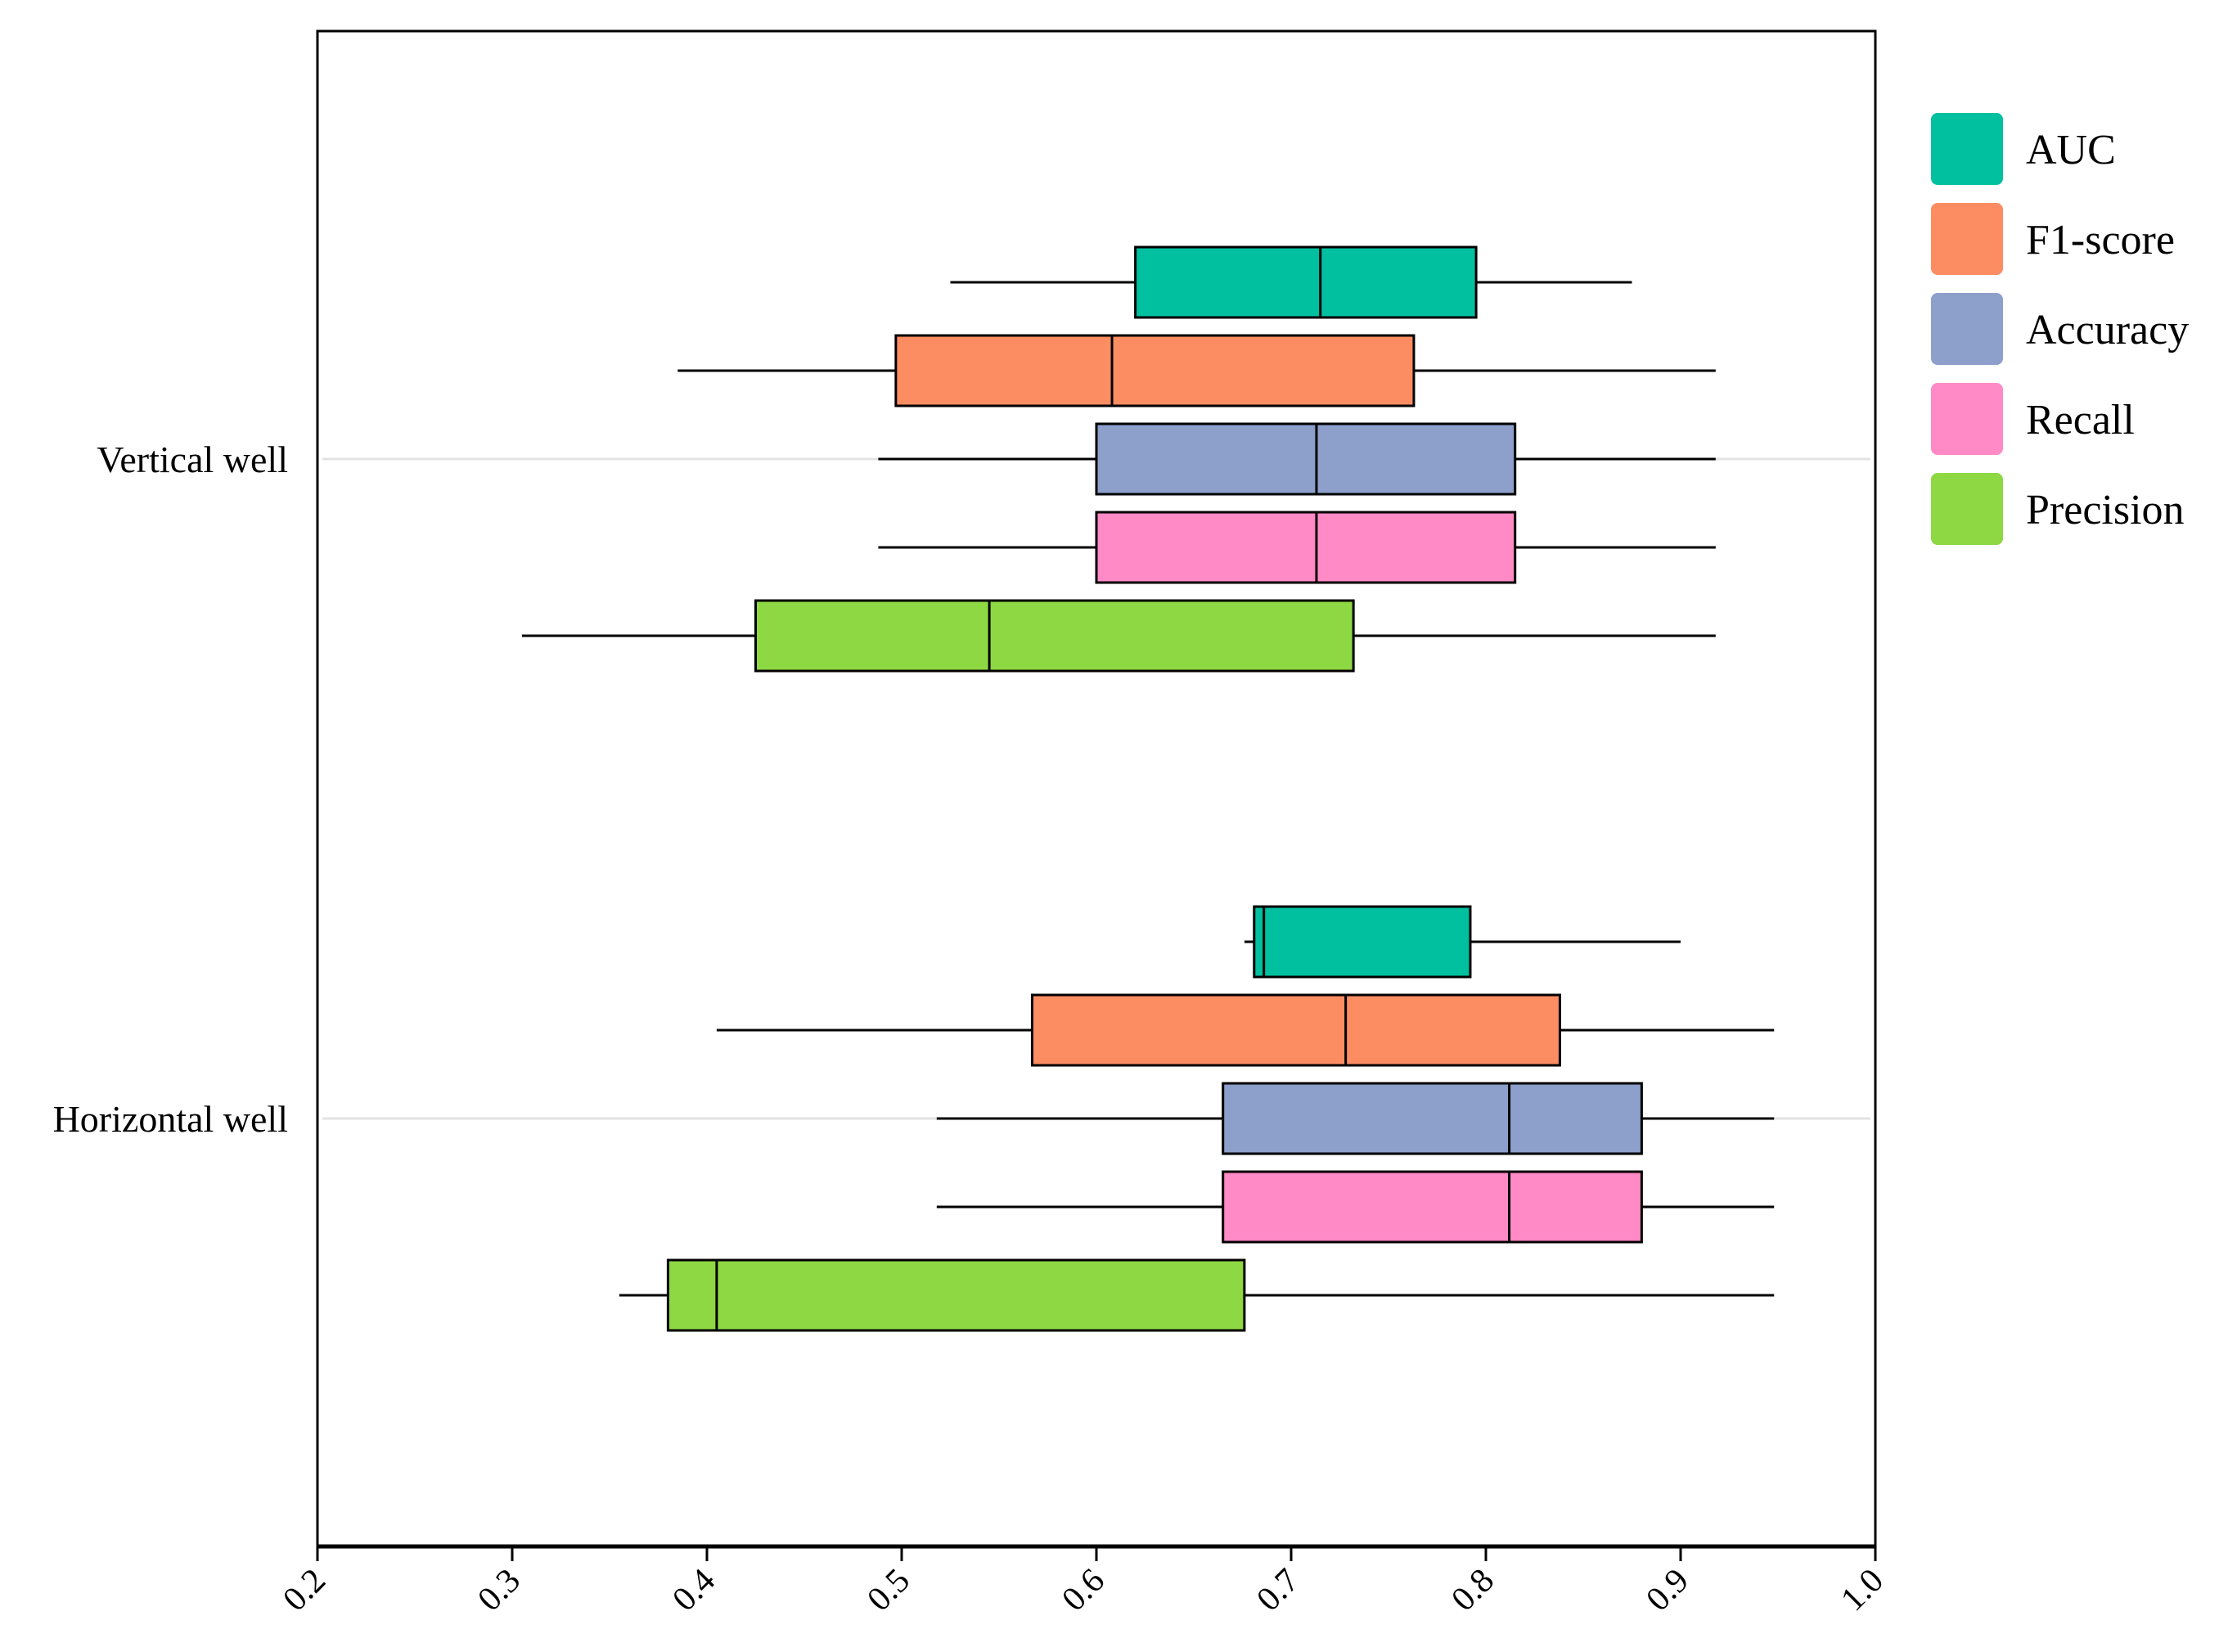  I want to click on legend-swatch-accuracy, so click(1967, 329).